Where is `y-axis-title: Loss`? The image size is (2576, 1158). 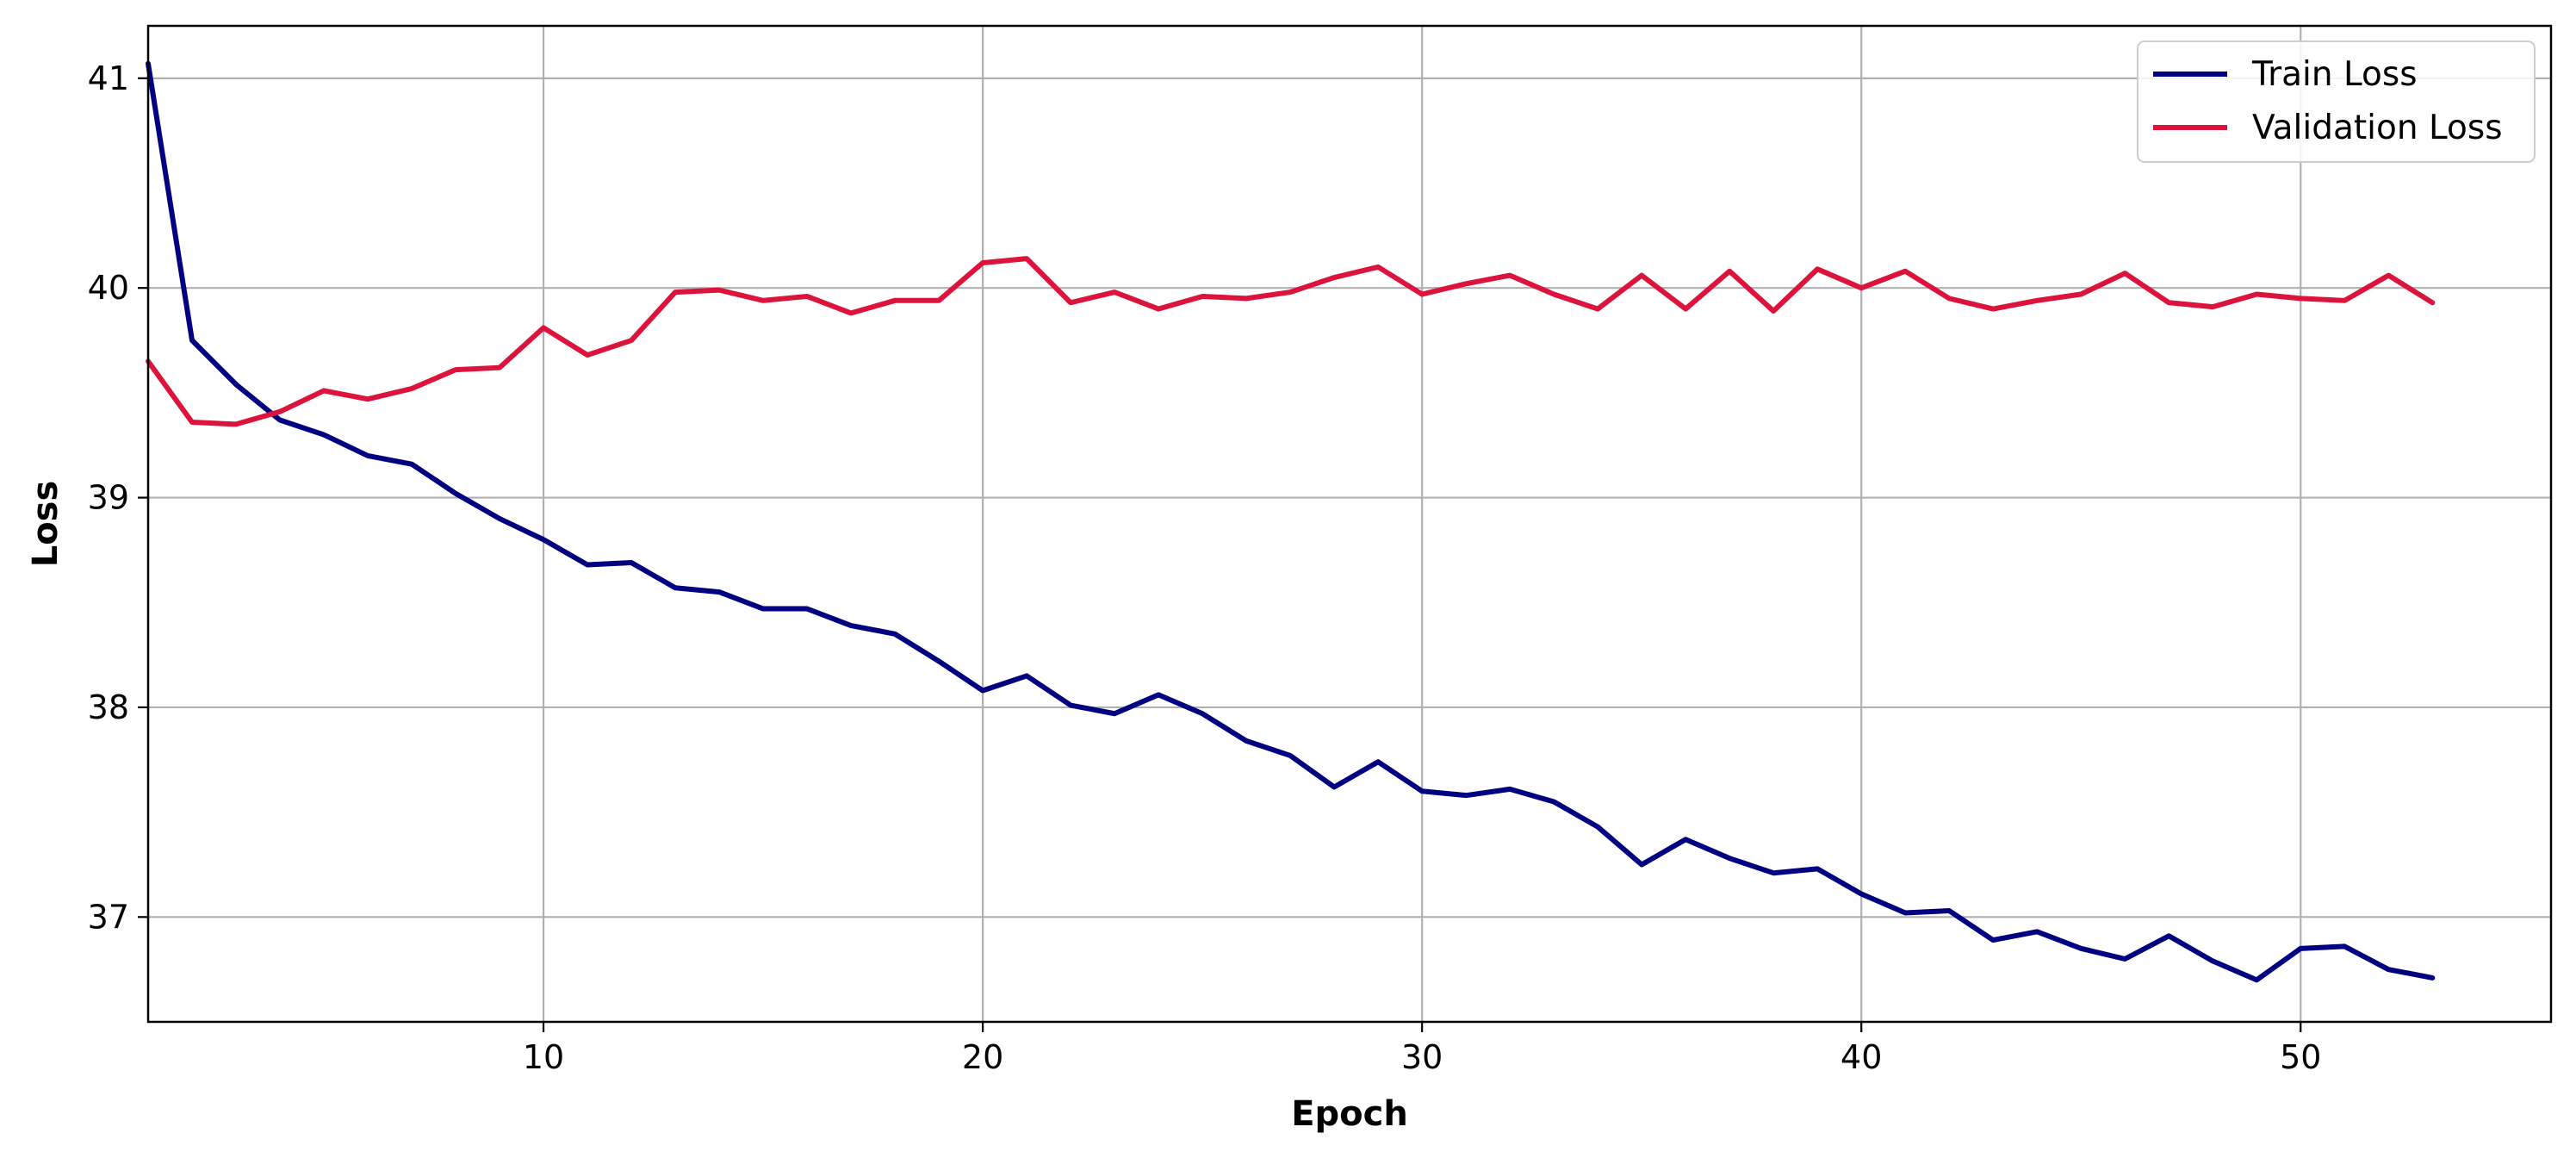 y-axis-title: Loss is located at coordinates (45, 524).